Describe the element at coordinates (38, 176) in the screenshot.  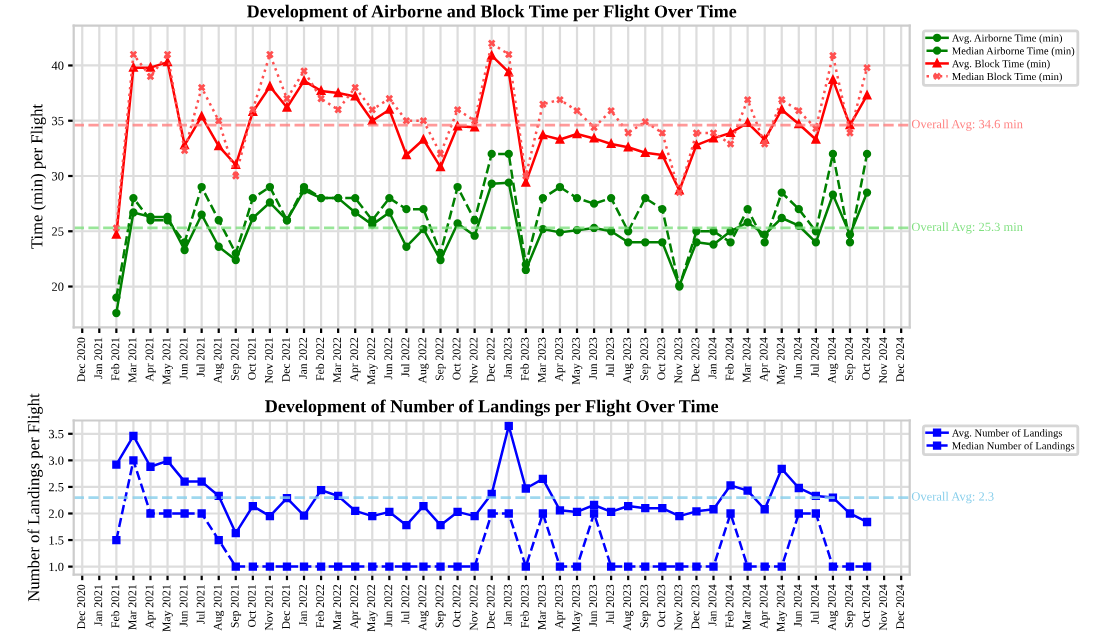
I see `y-axis-title: Time (min) per Flight` at that location.